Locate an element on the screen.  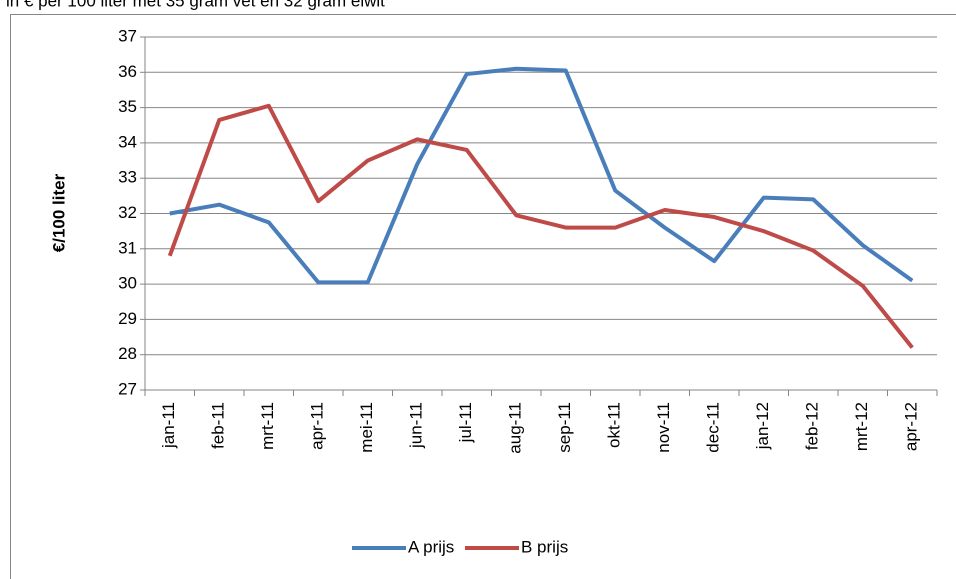
y-tick-label: 32 is located at coordinates (127, 212).